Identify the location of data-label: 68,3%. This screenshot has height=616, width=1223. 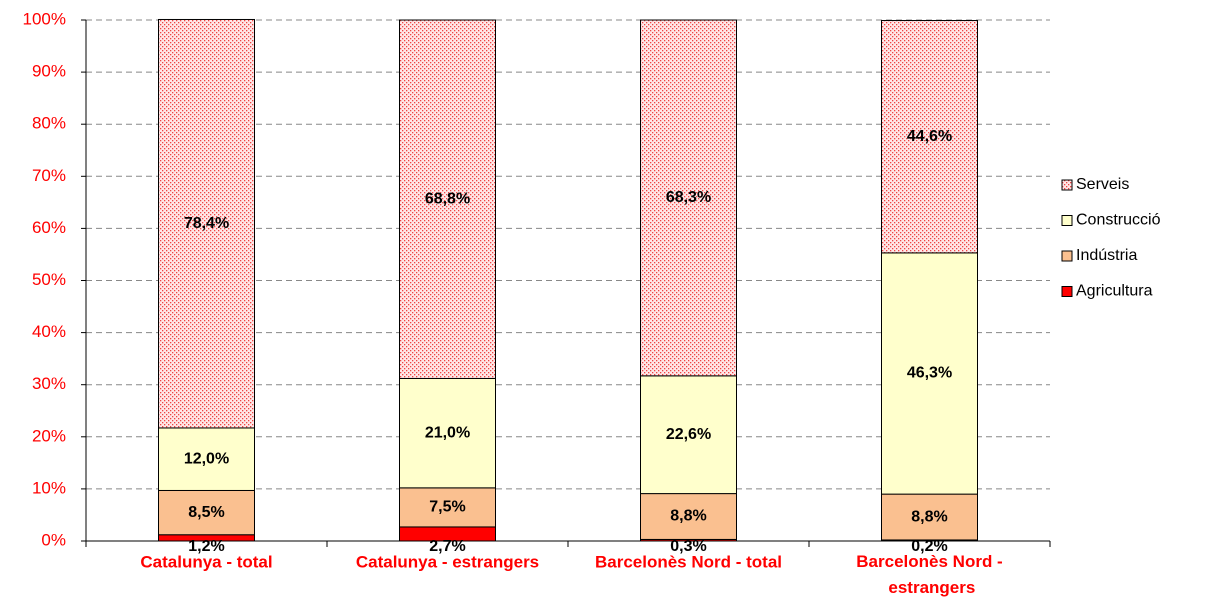
(688, 197).